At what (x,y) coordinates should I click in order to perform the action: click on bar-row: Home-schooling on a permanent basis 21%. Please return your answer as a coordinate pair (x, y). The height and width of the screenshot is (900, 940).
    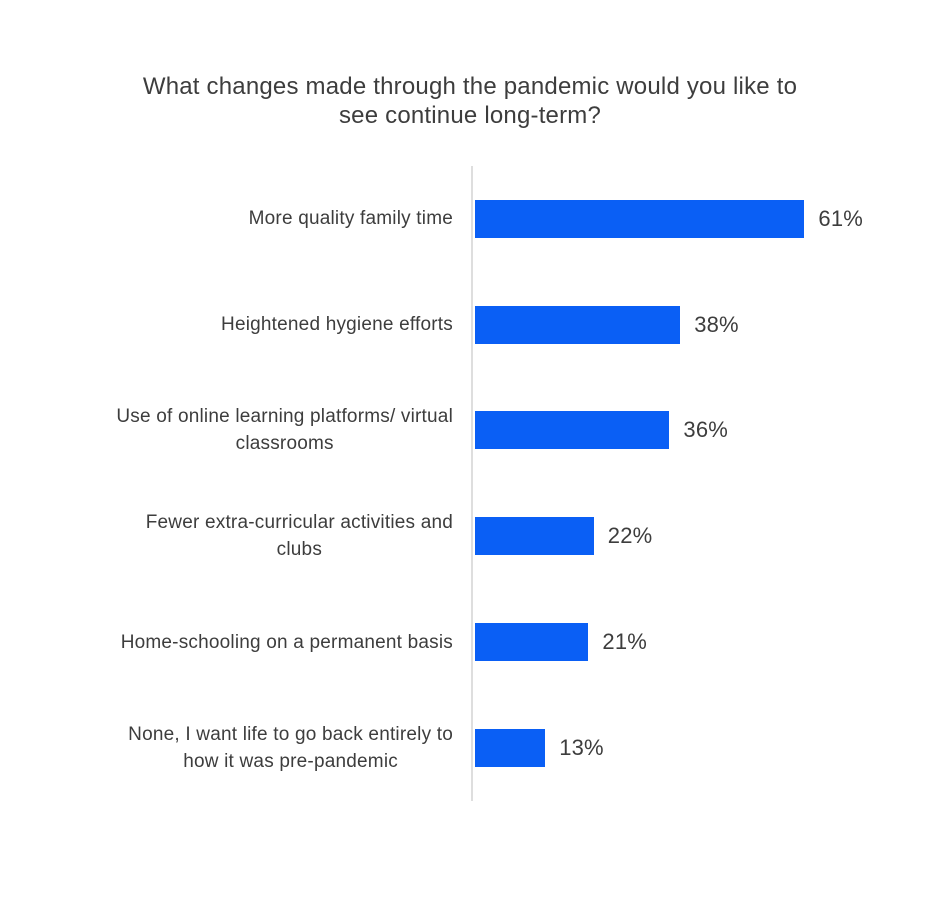
    Looking at the image, I should click on (470, 642).